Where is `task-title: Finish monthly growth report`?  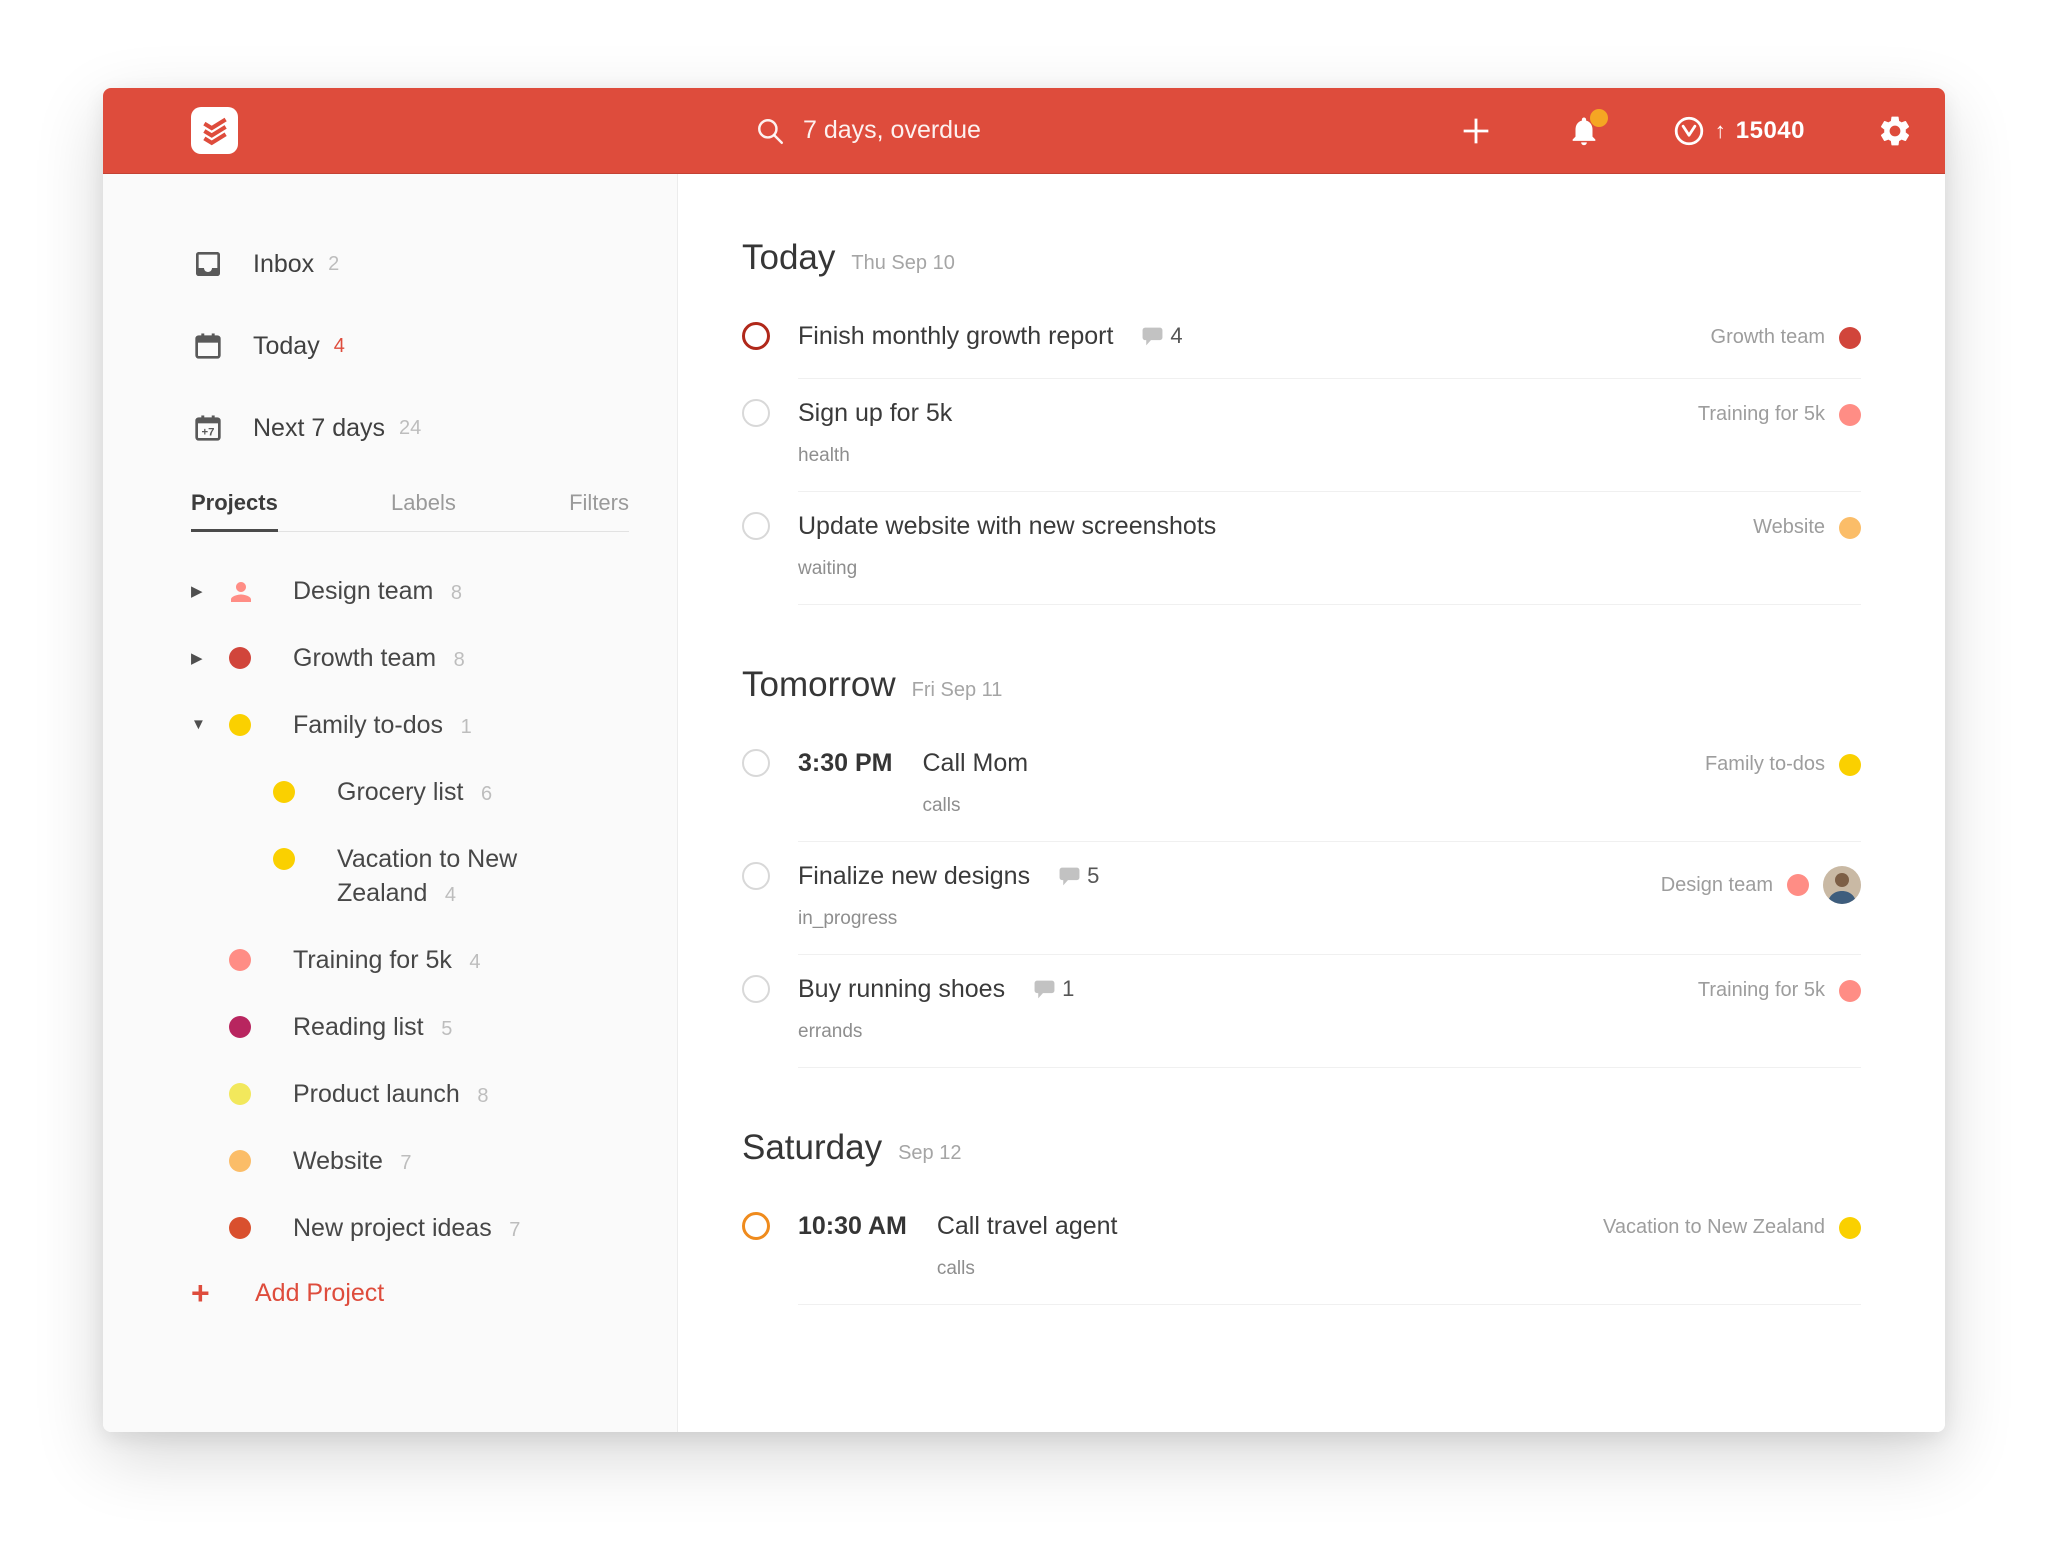 task-title: Finish monthly growth report is located at coordinates (956, 336).